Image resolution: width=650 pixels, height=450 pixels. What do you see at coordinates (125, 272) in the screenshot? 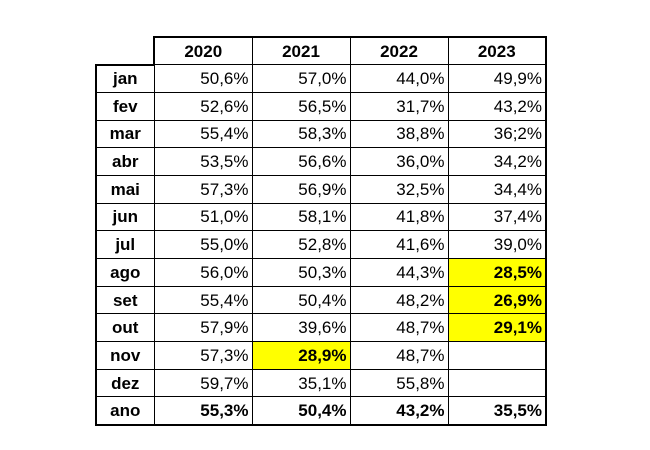
I see `row-label: ago` at bounding box center [125, 272].